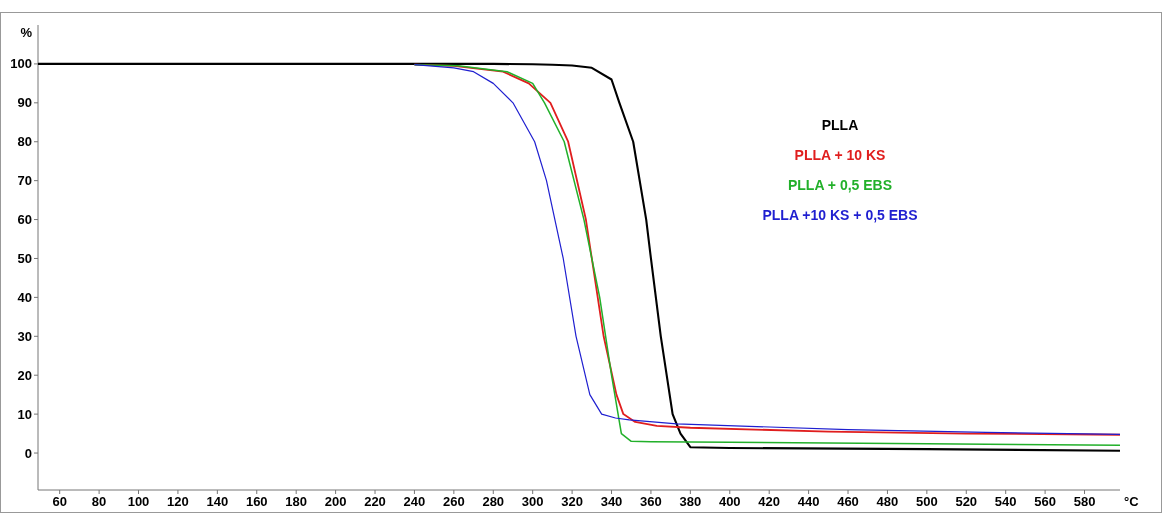  Describe the element at coordinates (335, 501) in the screenshot. I see `x-tick-label: 200` at that location.